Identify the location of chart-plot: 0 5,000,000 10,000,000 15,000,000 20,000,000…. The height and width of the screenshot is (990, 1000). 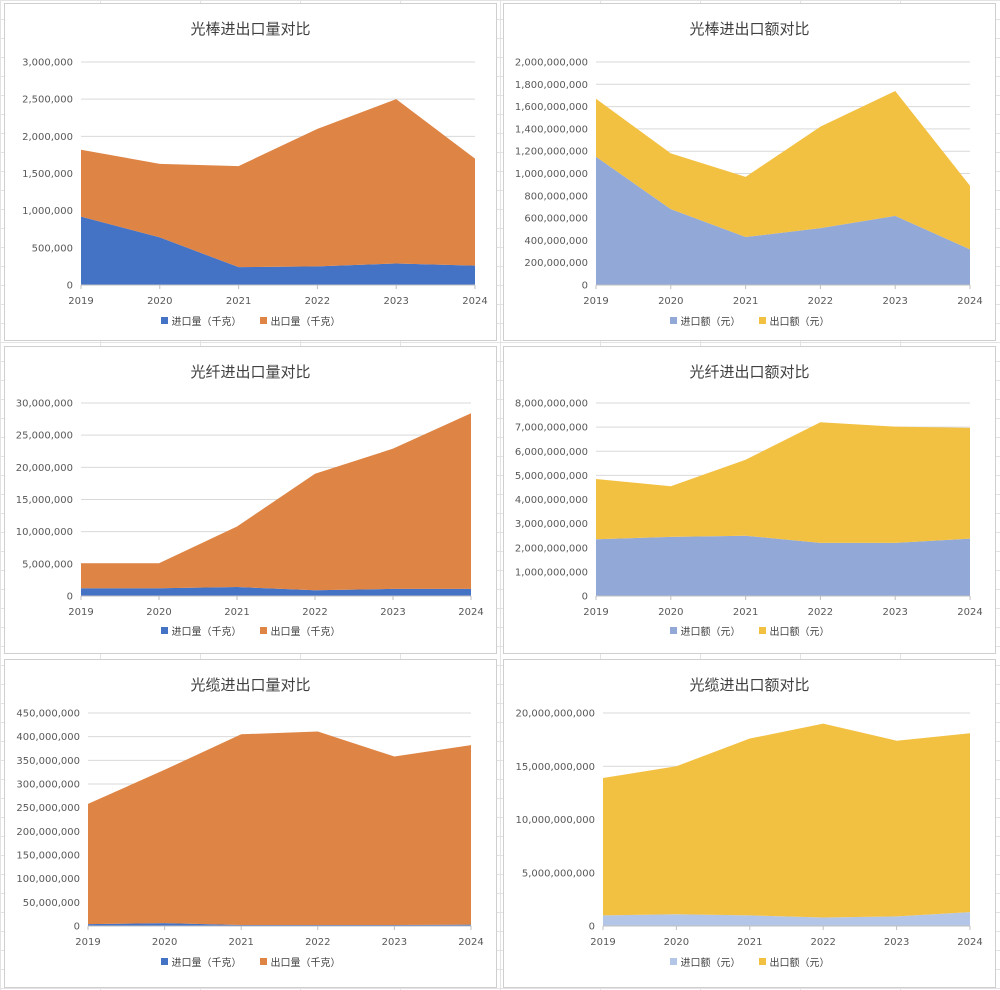
(250, 509).